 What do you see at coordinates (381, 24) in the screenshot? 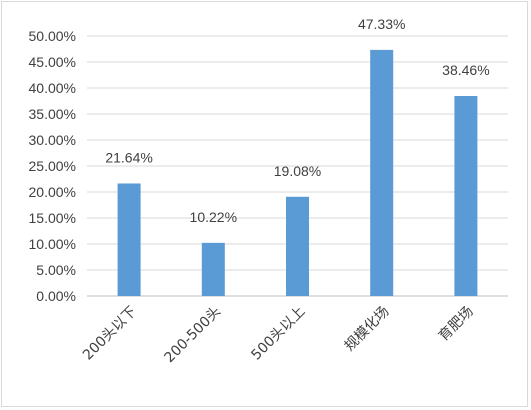
I see `data-label: 47.33%` at bounding box center [381, 24].